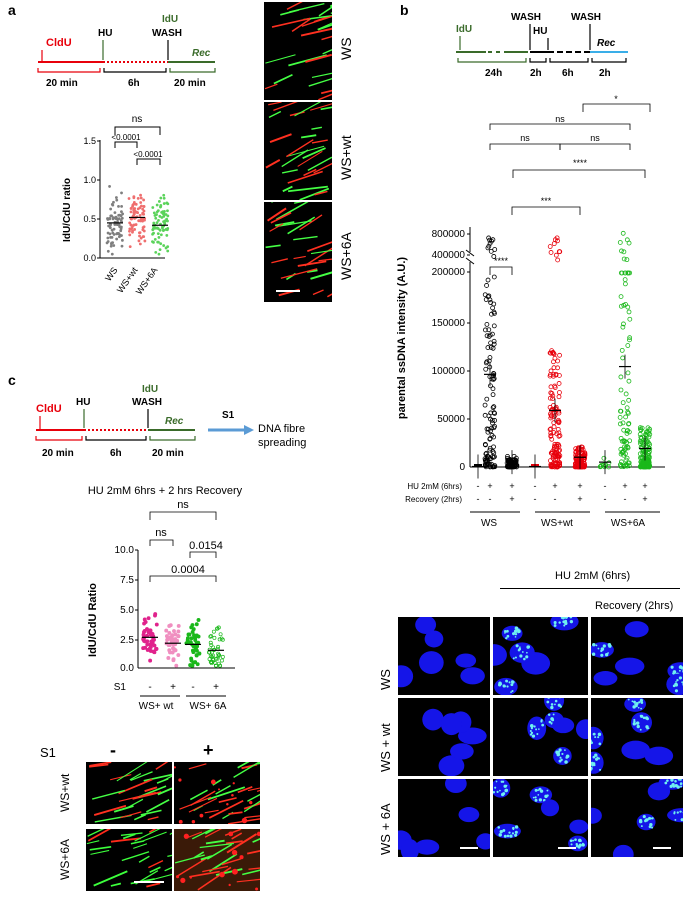 The width and height of the screenshot is (685, 901). I want to click on b-row-label-ws-6a: WS + 6A, so click(385, 829).